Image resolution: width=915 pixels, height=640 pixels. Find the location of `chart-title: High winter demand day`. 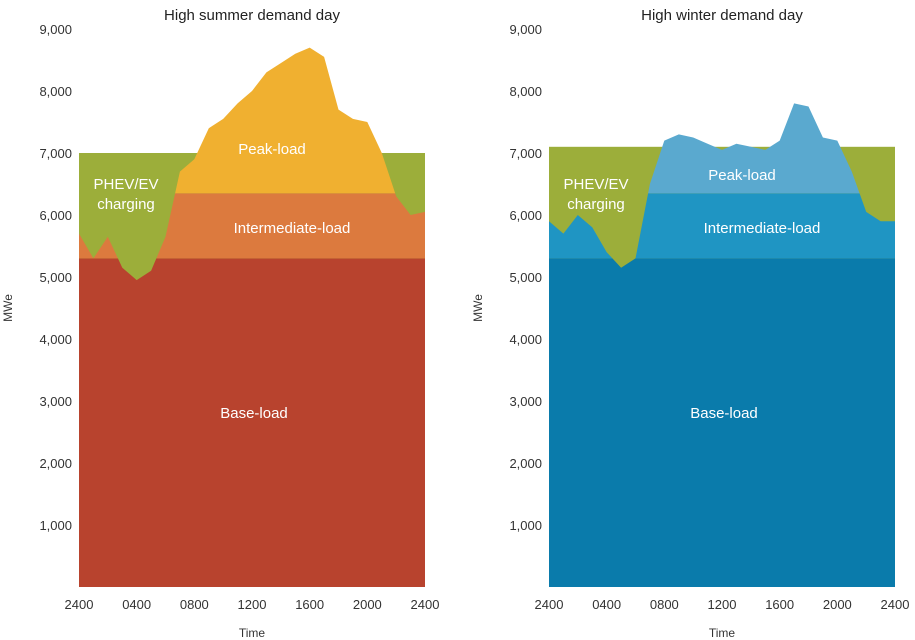

chart-title: High winter demand day is located at coordinates (722, 15).